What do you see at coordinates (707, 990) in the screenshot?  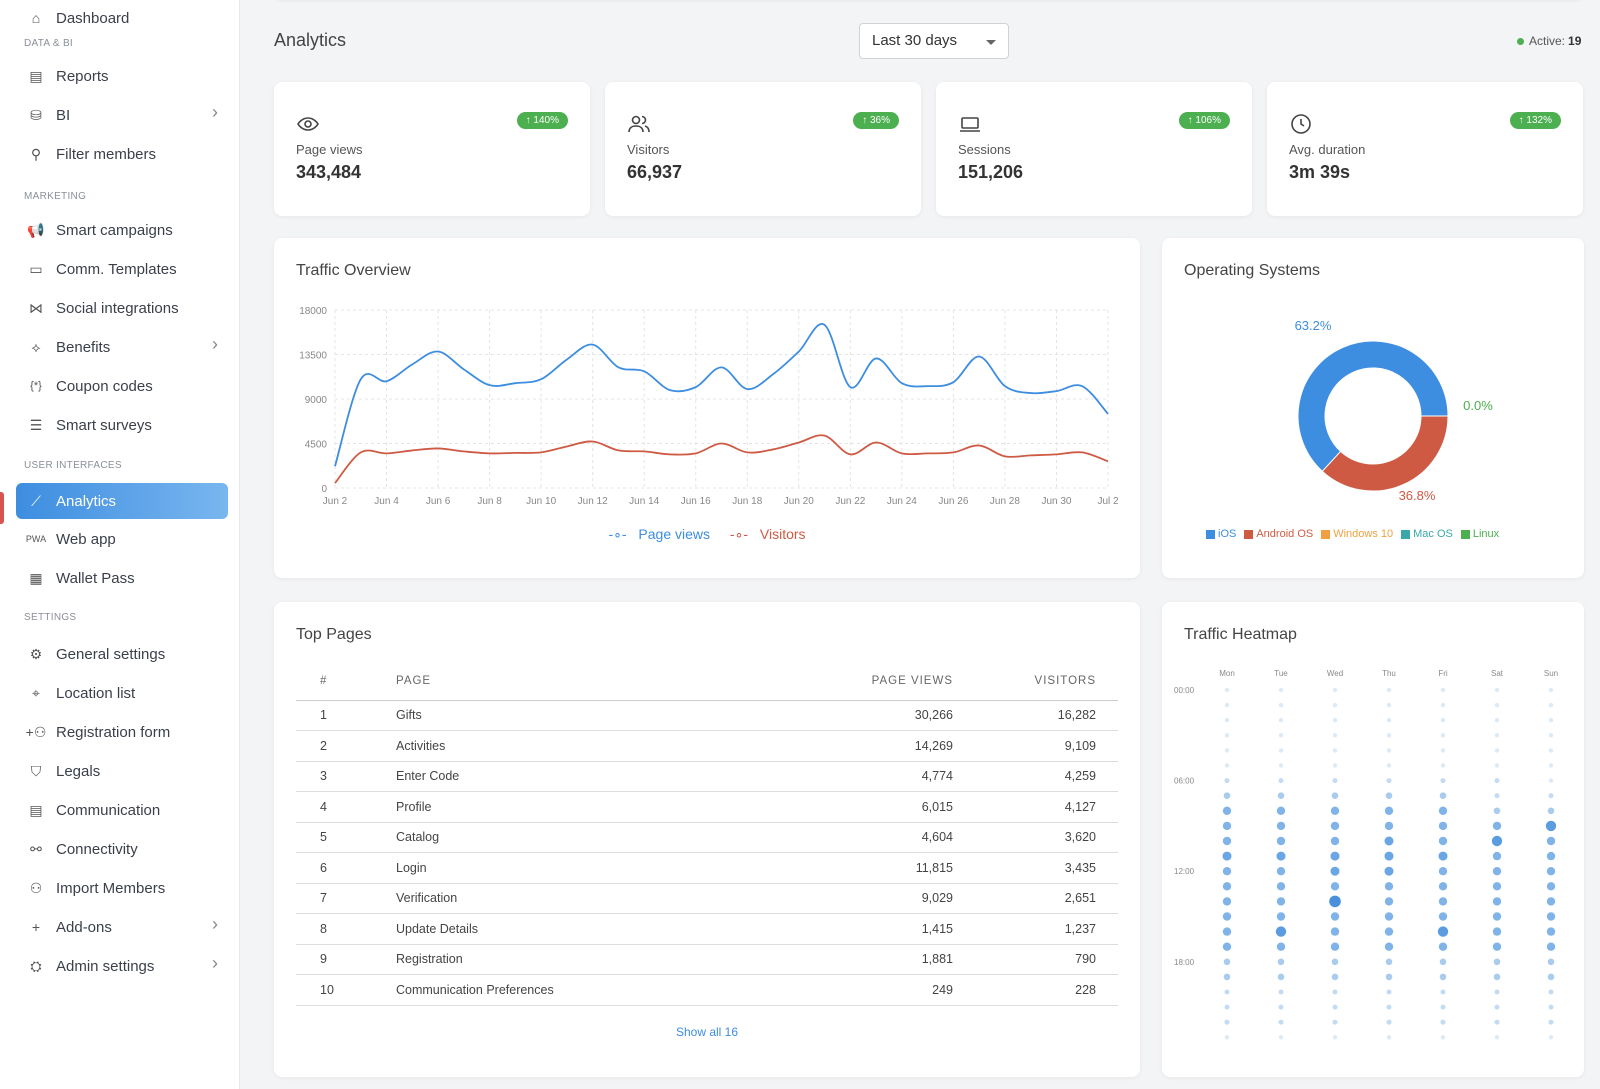 I see `table-row: 10 Communication Preferences 249 228` at bounding box center [707, 990].